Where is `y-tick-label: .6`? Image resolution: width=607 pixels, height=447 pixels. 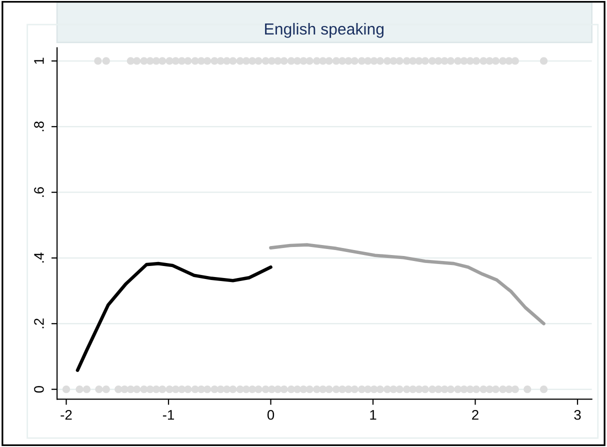 y-tick-label: .6 is located at coordinates (39, 192).